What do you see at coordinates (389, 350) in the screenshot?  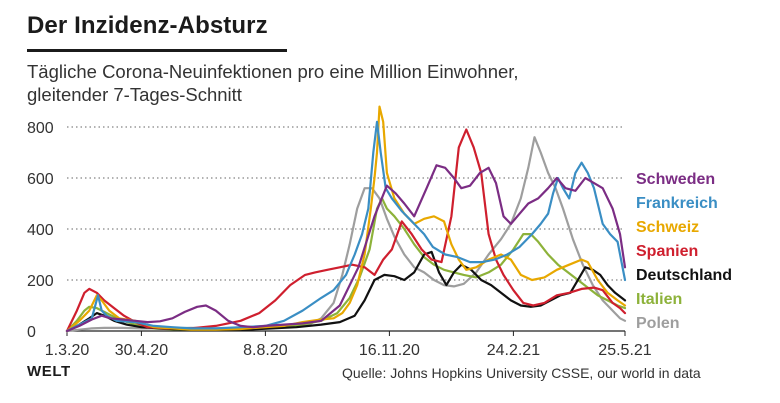 I see `x-tick-label: 16.11.20` at bounding box center [389, 350].